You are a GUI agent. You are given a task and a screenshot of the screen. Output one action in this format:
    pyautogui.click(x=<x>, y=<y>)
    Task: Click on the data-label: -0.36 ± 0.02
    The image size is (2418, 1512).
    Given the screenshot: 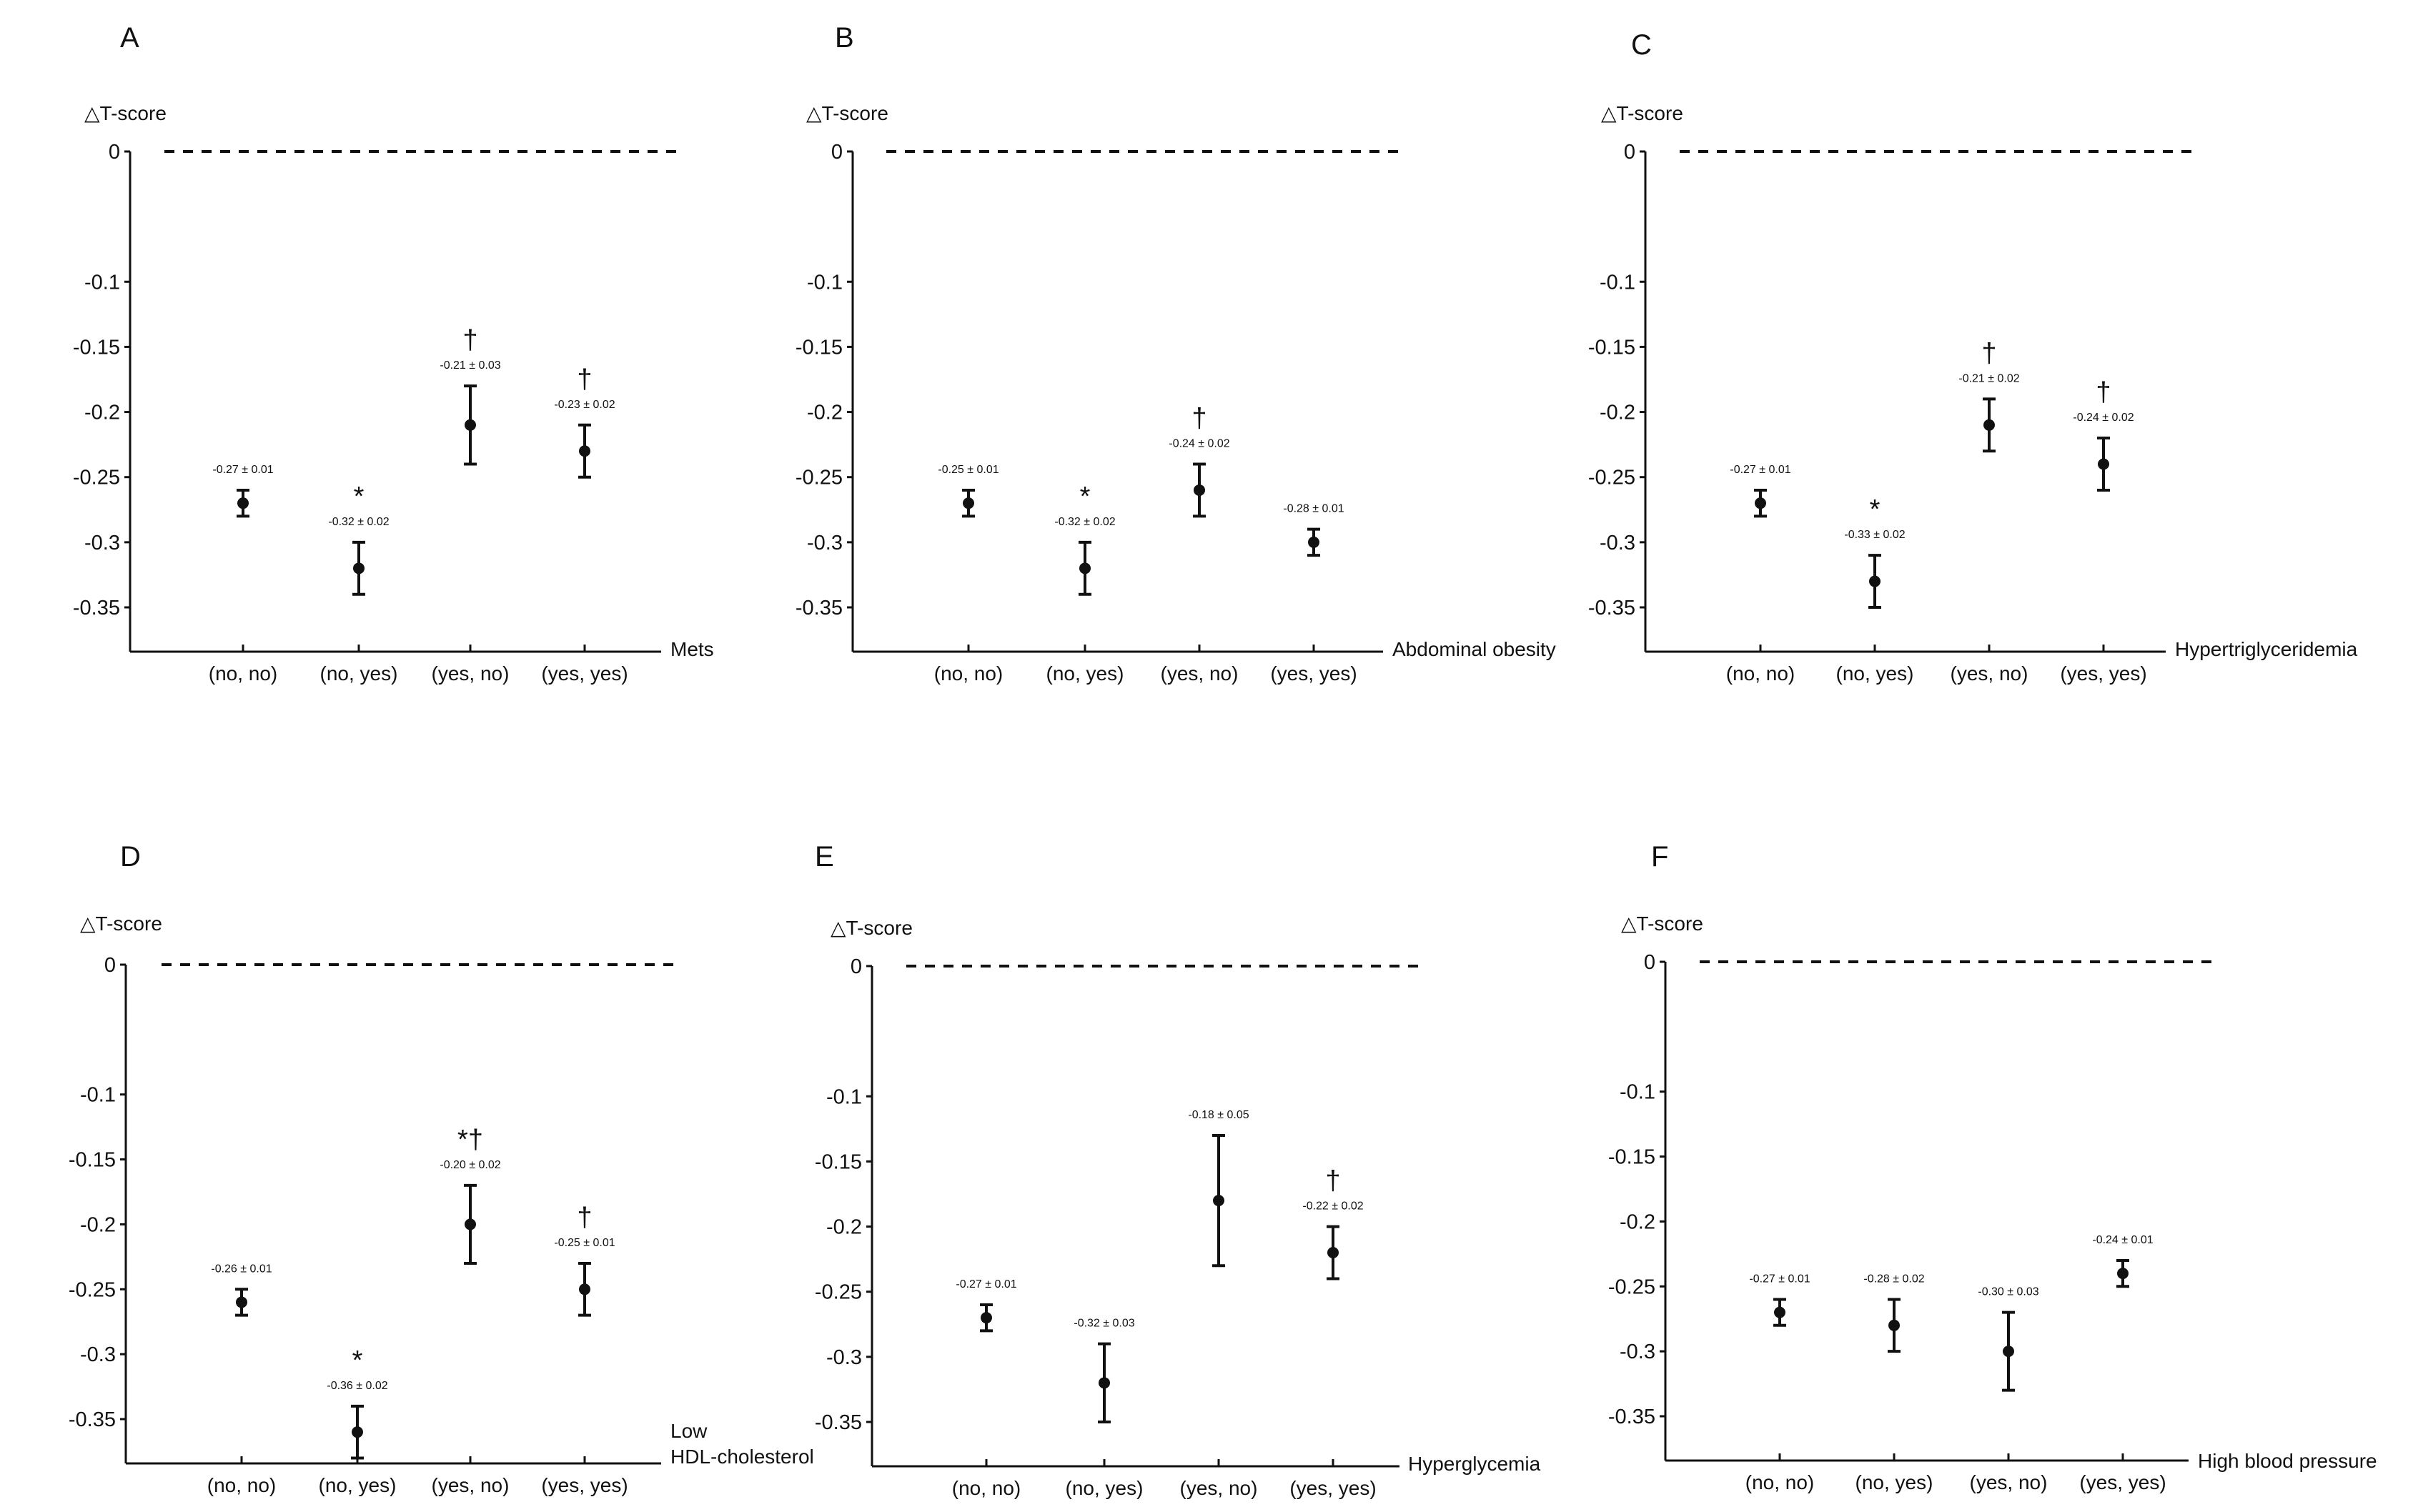 What is the action you would take?
    pyautogui.click(x=357, y=1386)
    